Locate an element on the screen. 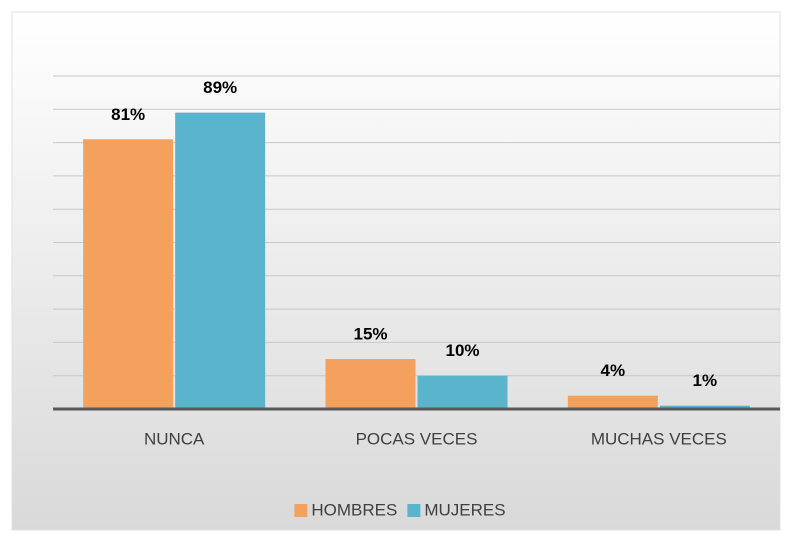 The image size is (792, 543). value-label: 81% is located at coordinates (128, 114).